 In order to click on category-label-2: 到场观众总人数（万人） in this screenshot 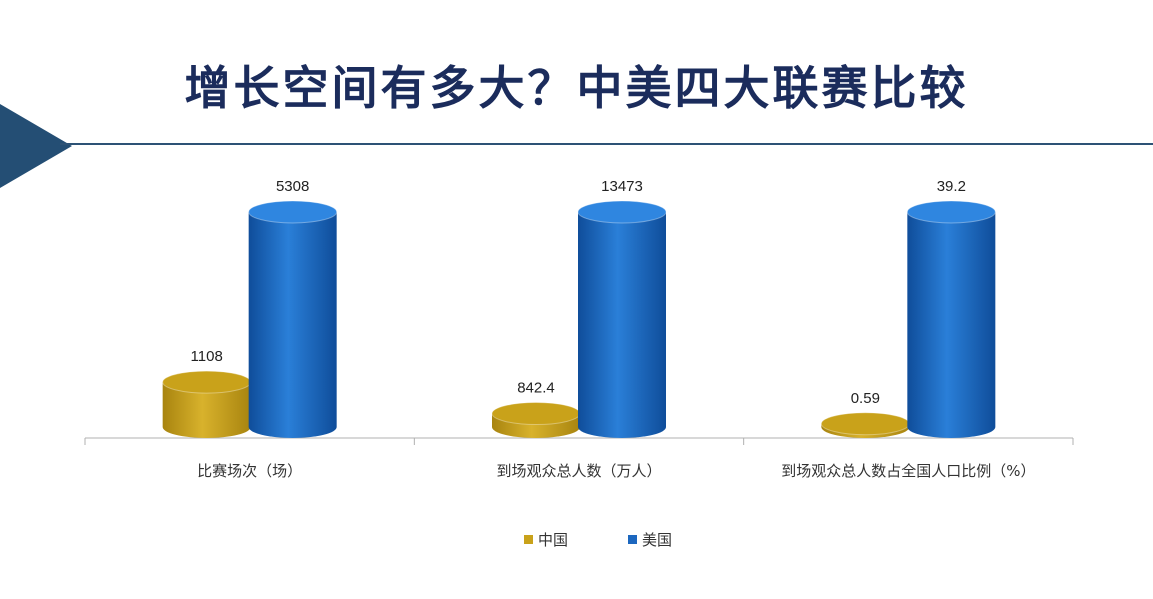, I will do `click(578, 471)`.